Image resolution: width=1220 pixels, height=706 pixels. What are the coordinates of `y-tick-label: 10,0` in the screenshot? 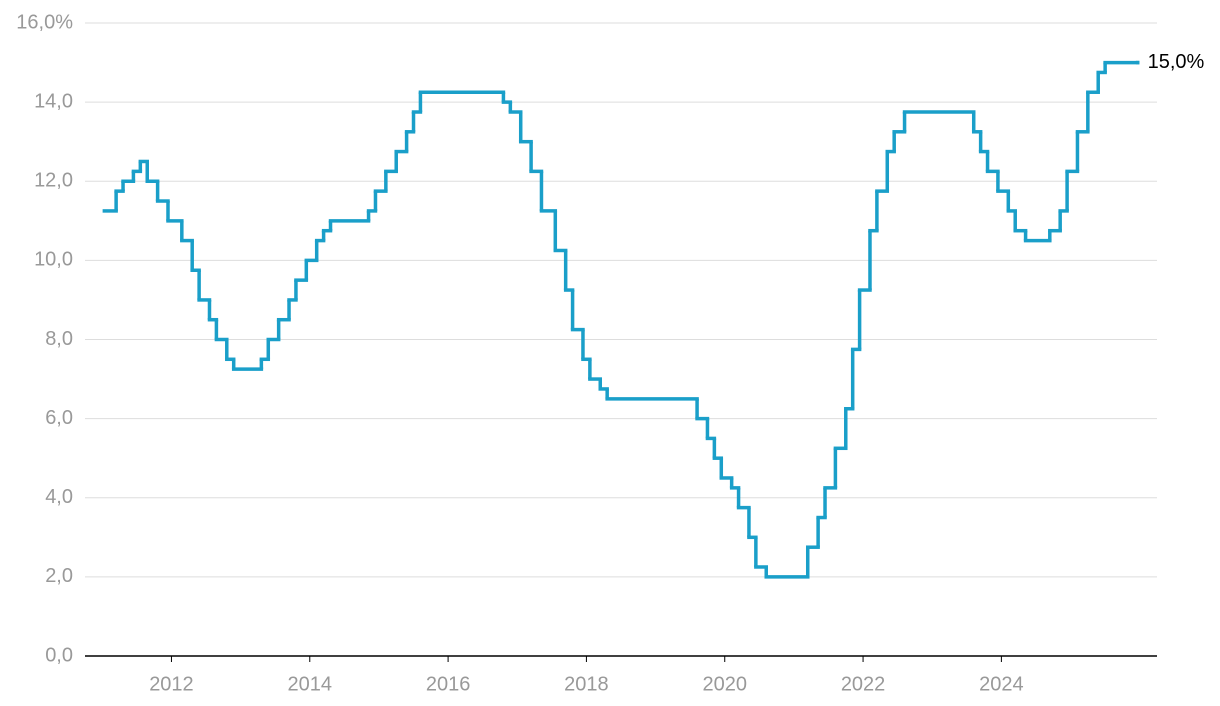 It's located at (53, 260).